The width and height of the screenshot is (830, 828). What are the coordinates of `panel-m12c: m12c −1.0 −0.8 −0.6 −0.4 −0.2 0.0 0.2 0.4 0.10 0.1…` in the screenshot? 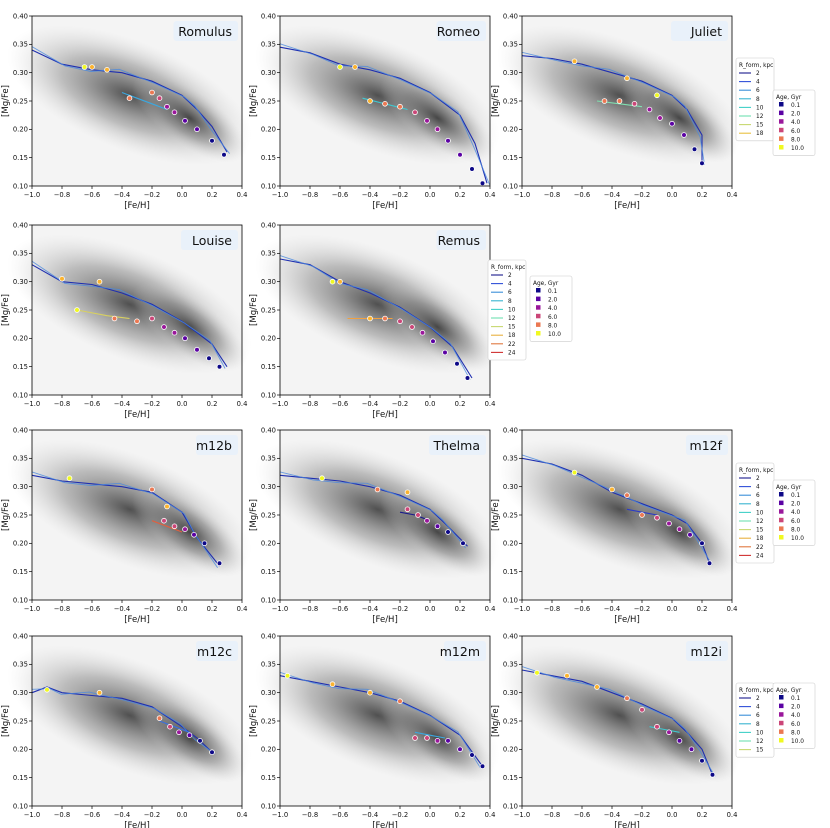 It's located at (126, 730).